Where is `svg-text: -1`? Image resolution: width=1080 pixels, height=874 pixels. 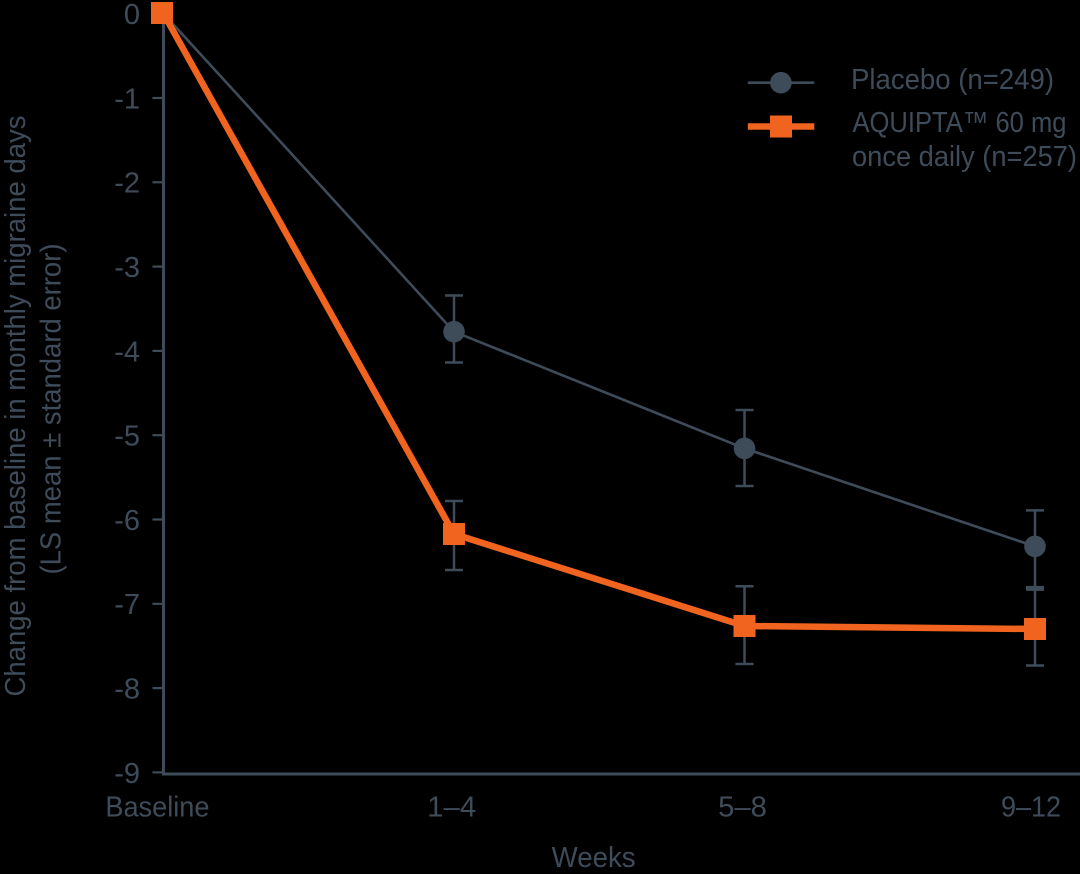
svg-text: -1 is located at coordinates (127, 99).